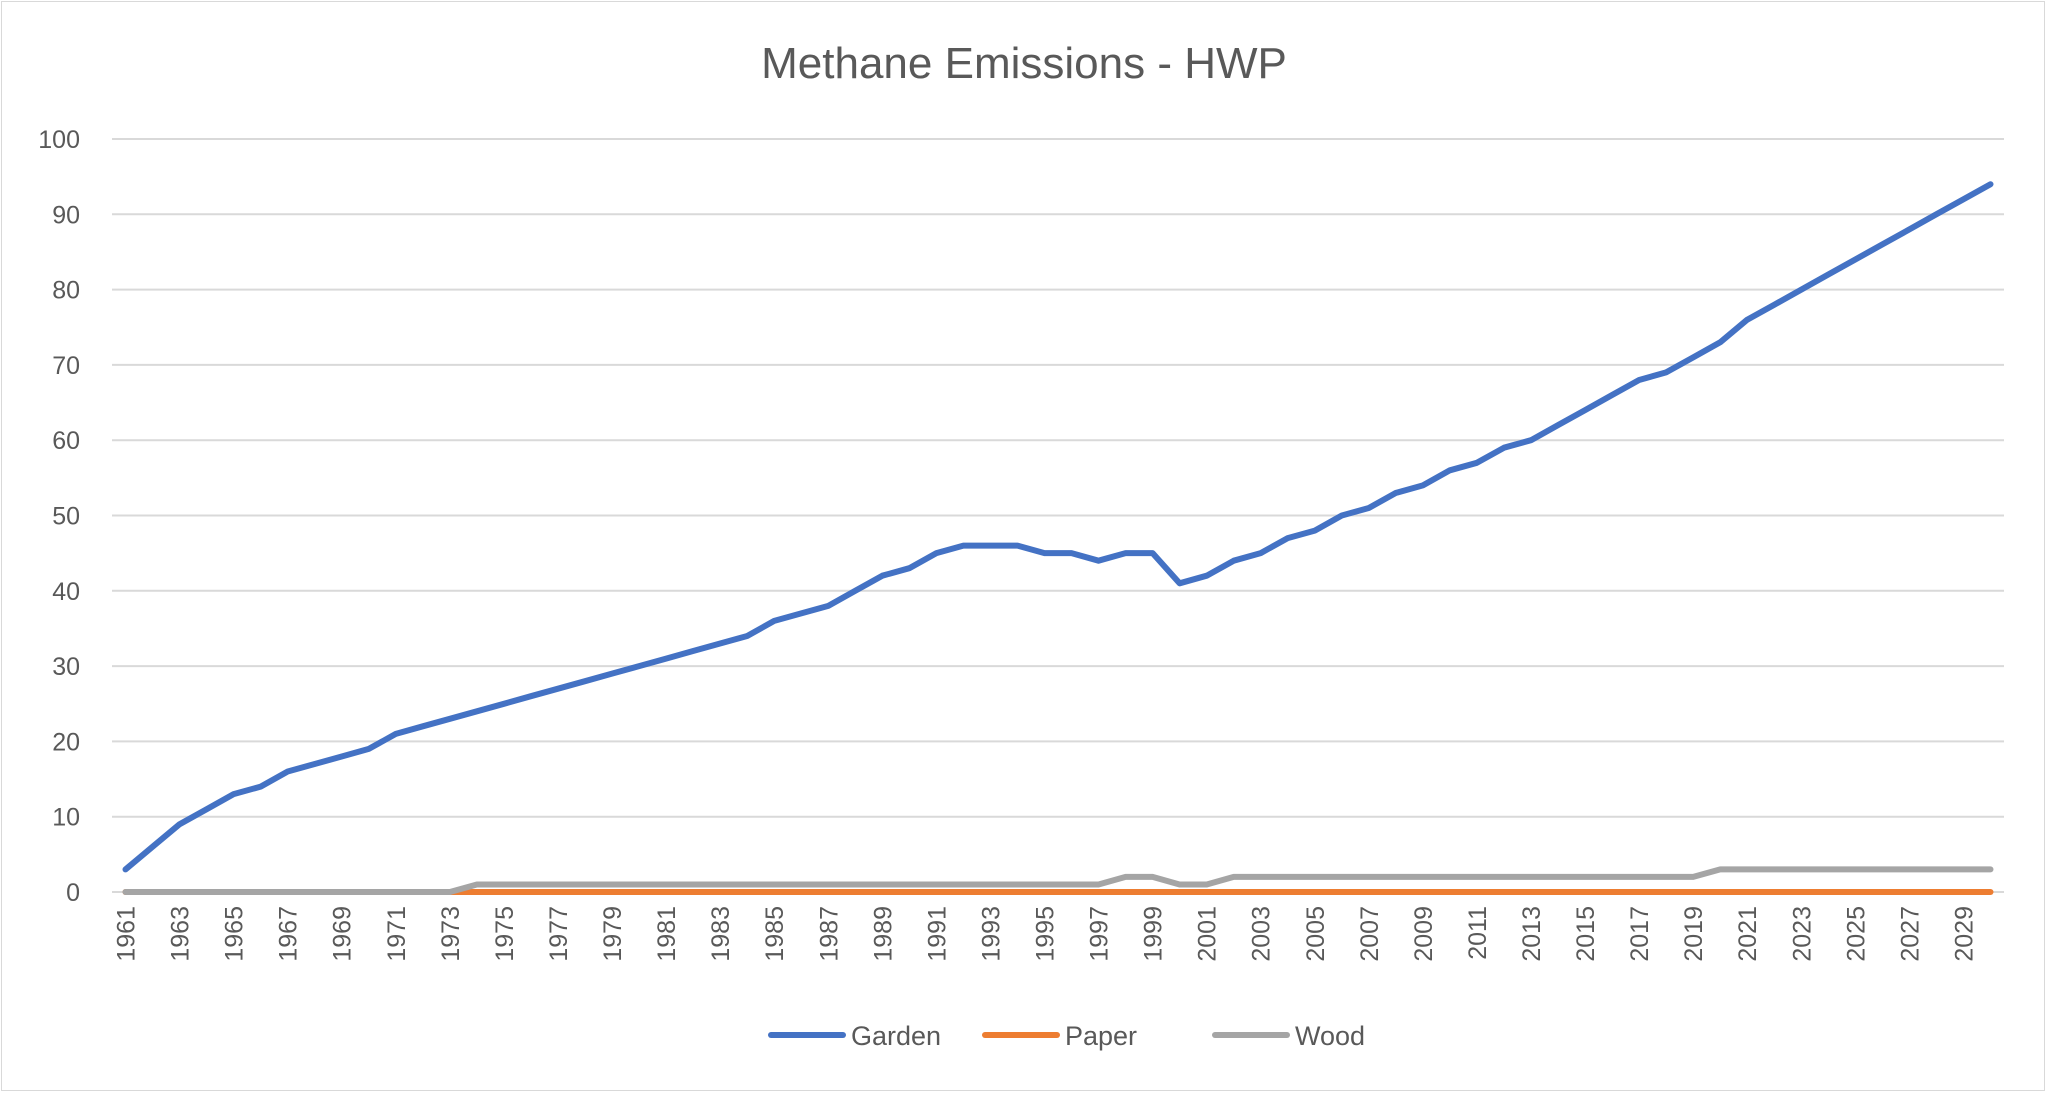  I want to click on y-tick-label: 0, so click(73, 893).